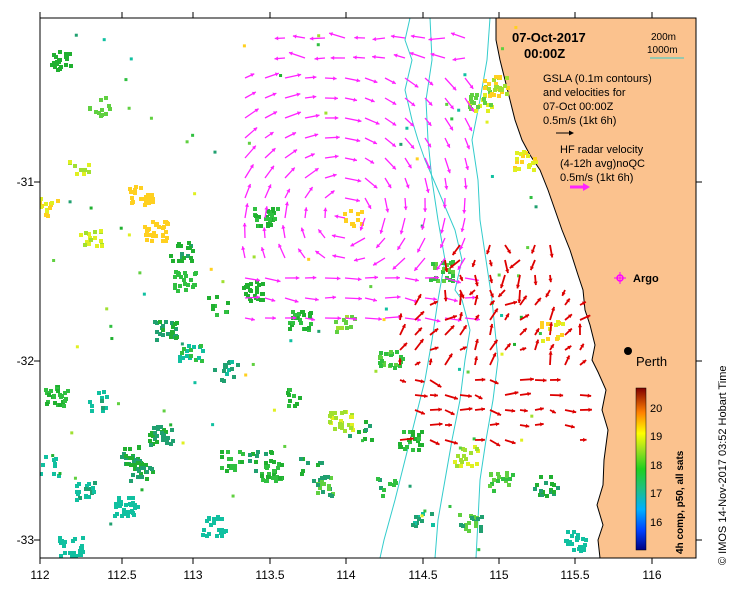 The width and height of the screenshot is (739, 592). What do you see at coordinates (26, 182) in the screenshot?
I see `y-tick-label: -31` at bounding box center [26, 182].